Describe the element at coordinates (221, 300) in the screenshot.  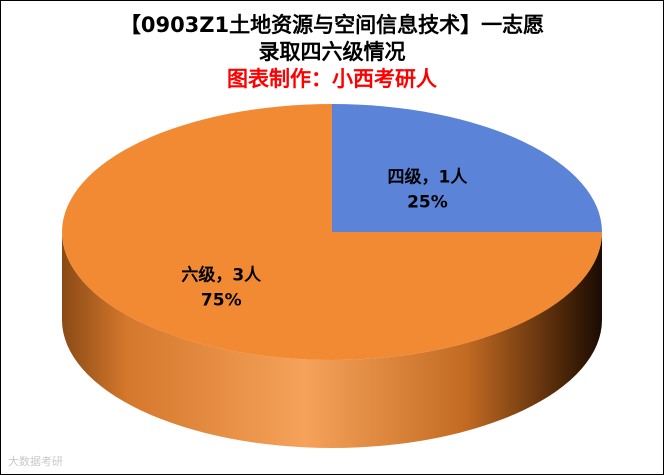
I see `slice-percent-label-1: 75%` at that location.